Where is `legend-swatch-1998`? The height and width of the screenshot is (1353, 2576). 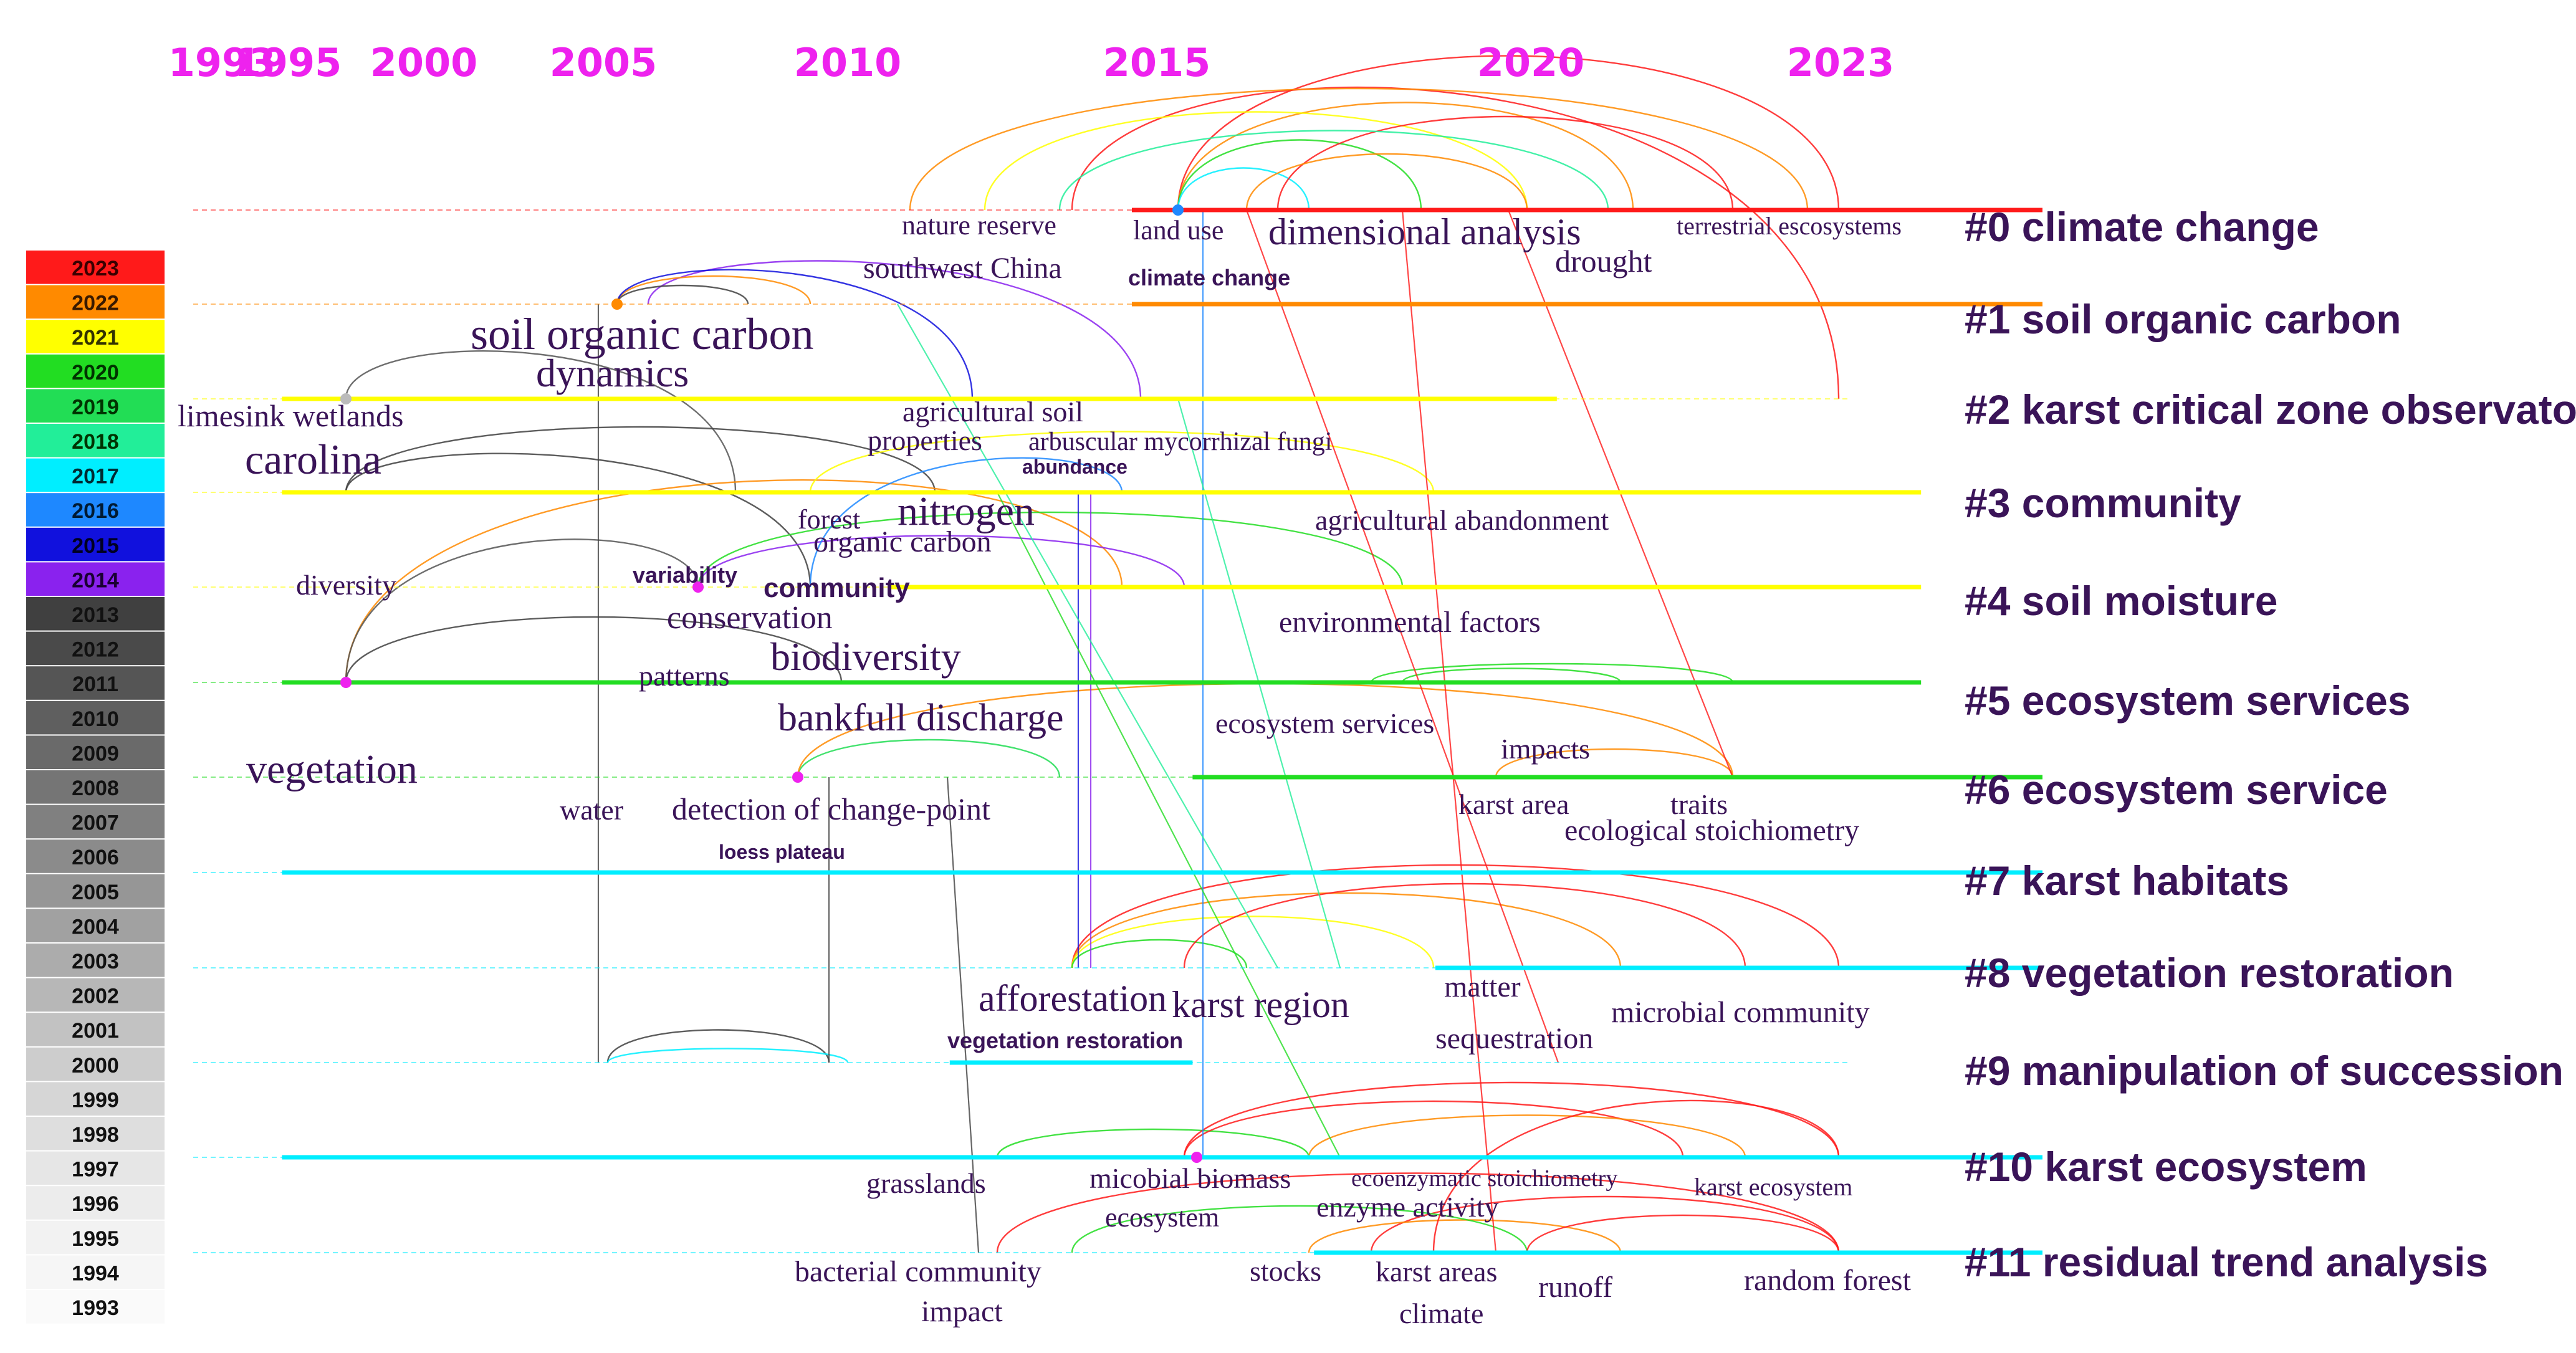
legend-swatch-1998 is located at coordinates (96, 1133).